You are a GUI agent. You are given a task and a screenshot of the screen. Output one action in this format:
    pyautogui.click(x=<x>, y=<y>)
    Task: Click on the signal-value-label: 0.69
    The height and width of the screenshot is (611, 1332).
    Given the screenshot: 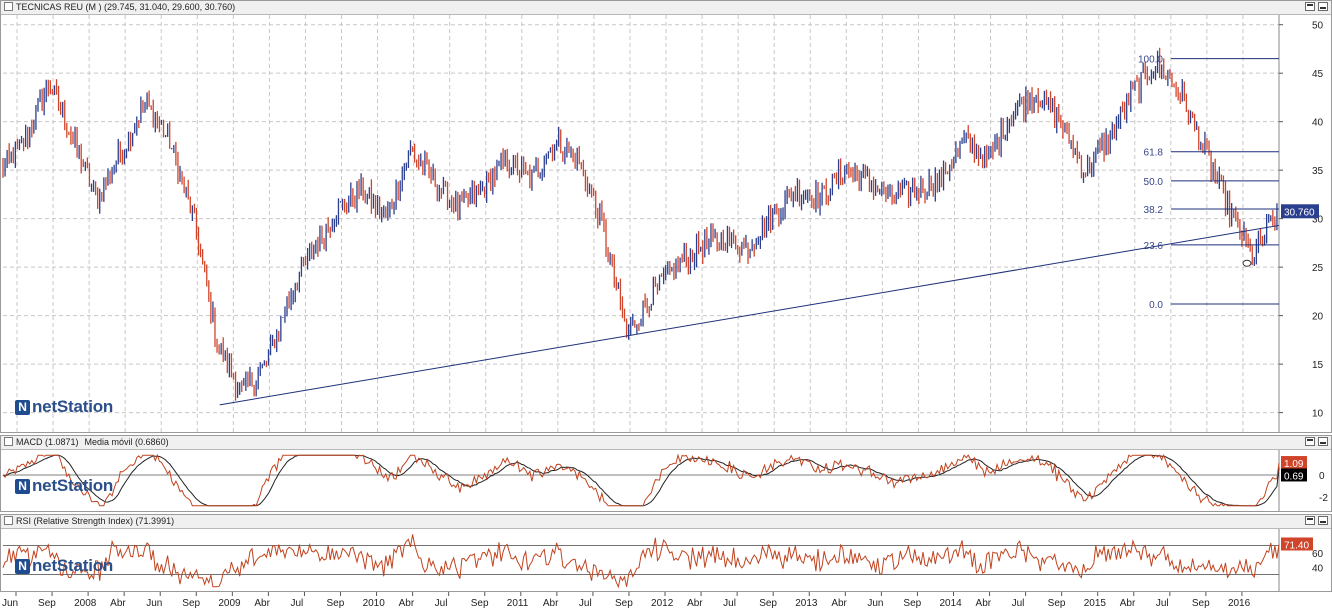 What is the action you would take?
    pyautogui.click(x=1294, y=476)
    